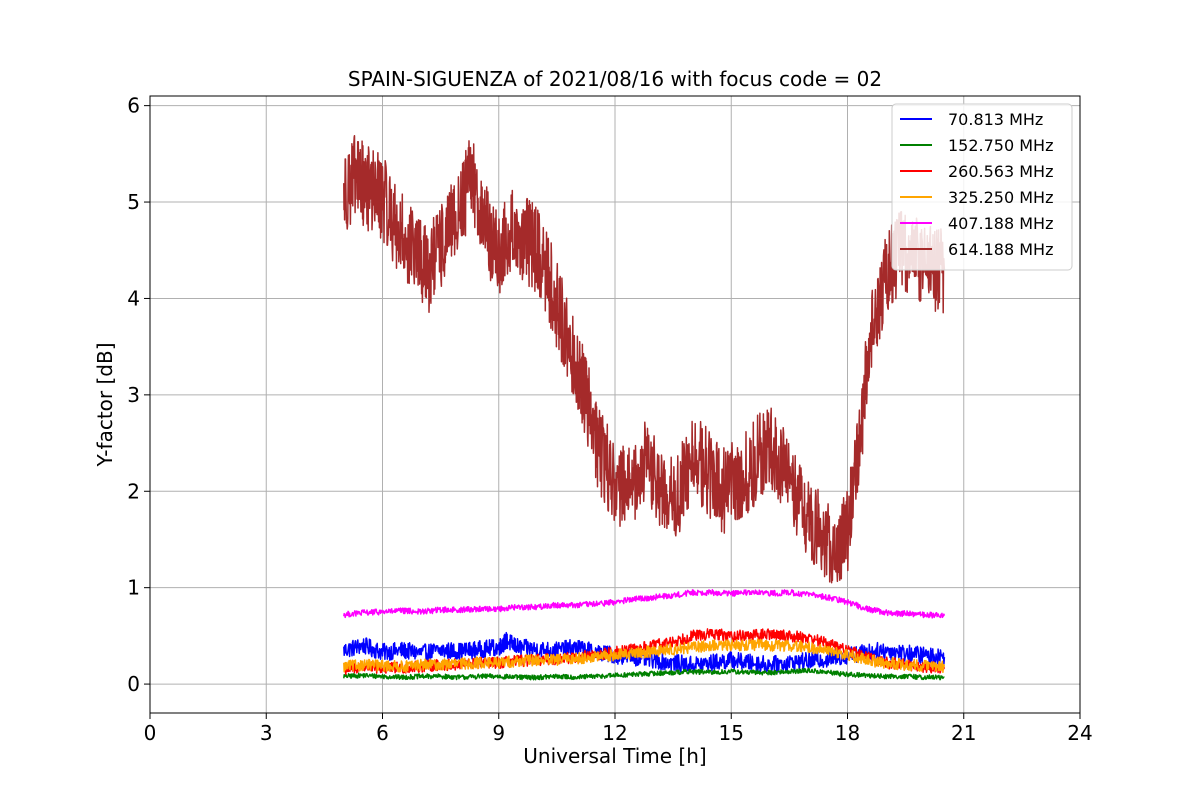 The image size is (1200, 800). I want to click on y-tick-label: 1, so click(133, 588).